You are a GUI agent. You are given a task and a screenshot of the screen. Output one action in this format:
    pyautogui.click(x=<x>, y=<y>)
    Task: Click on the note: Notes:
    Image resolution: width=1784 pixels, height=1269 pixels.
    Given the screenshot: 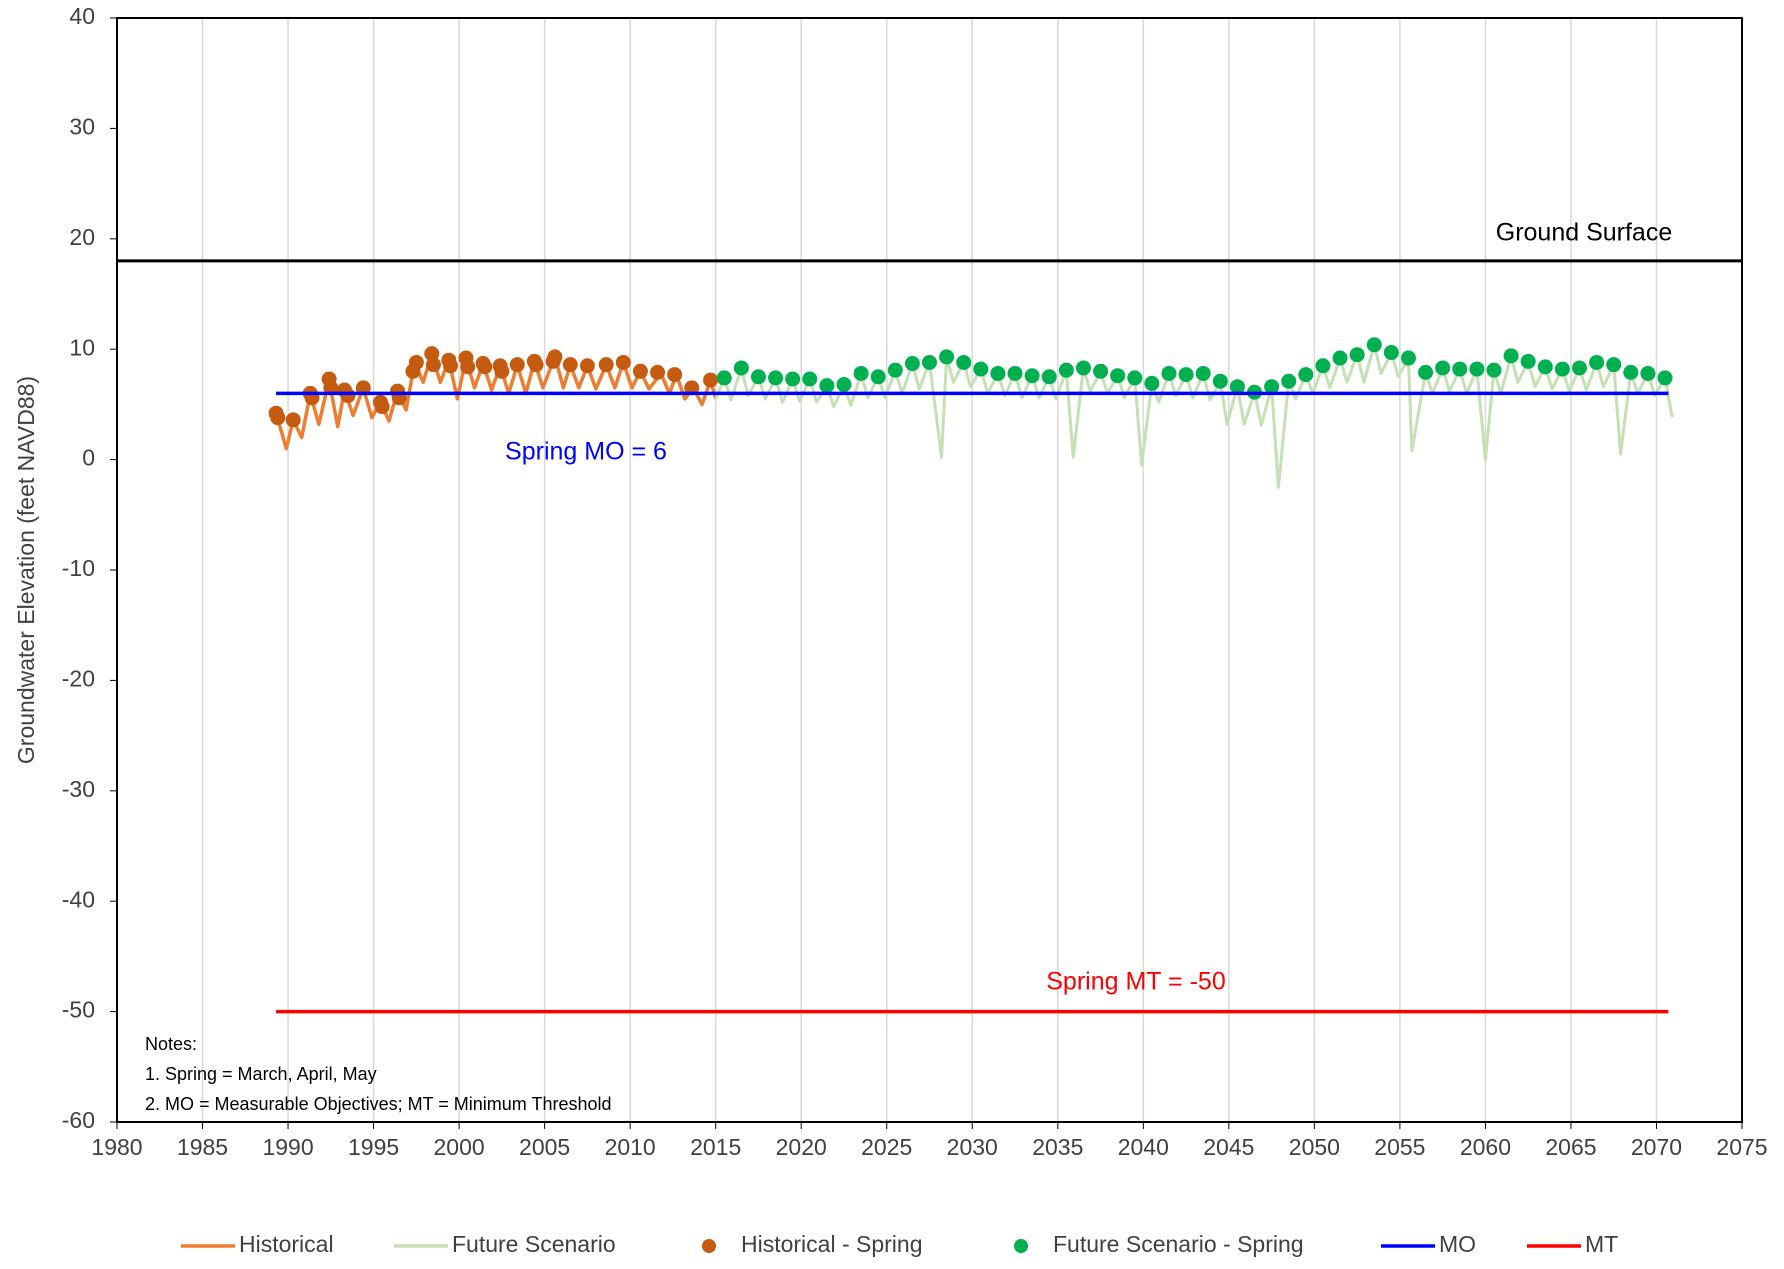 What is the action you would take?
    pyautogui.click(x=171, y=1044)
    